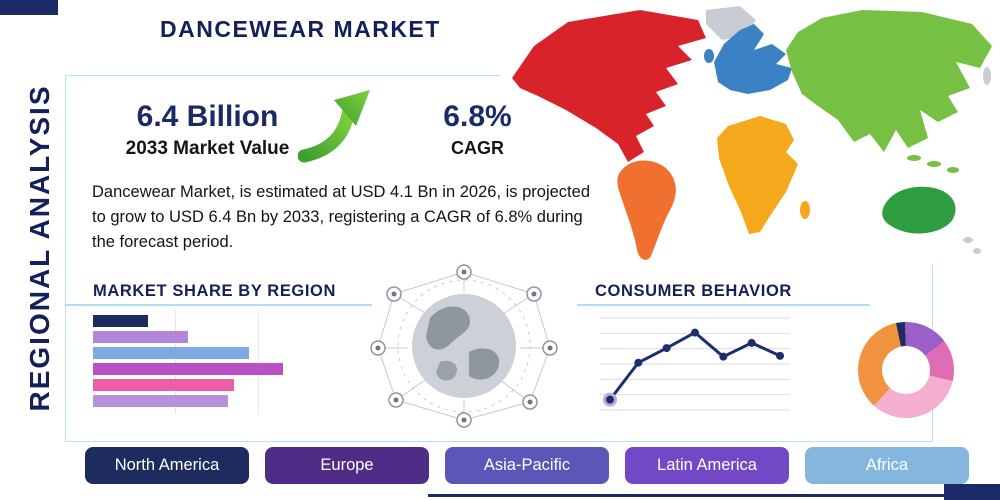 The image size is (1000, 500). Describe the element at coordinates (207, 116) in the screenshot. I see `market-value-stat: 6.4 Billion` at that location.